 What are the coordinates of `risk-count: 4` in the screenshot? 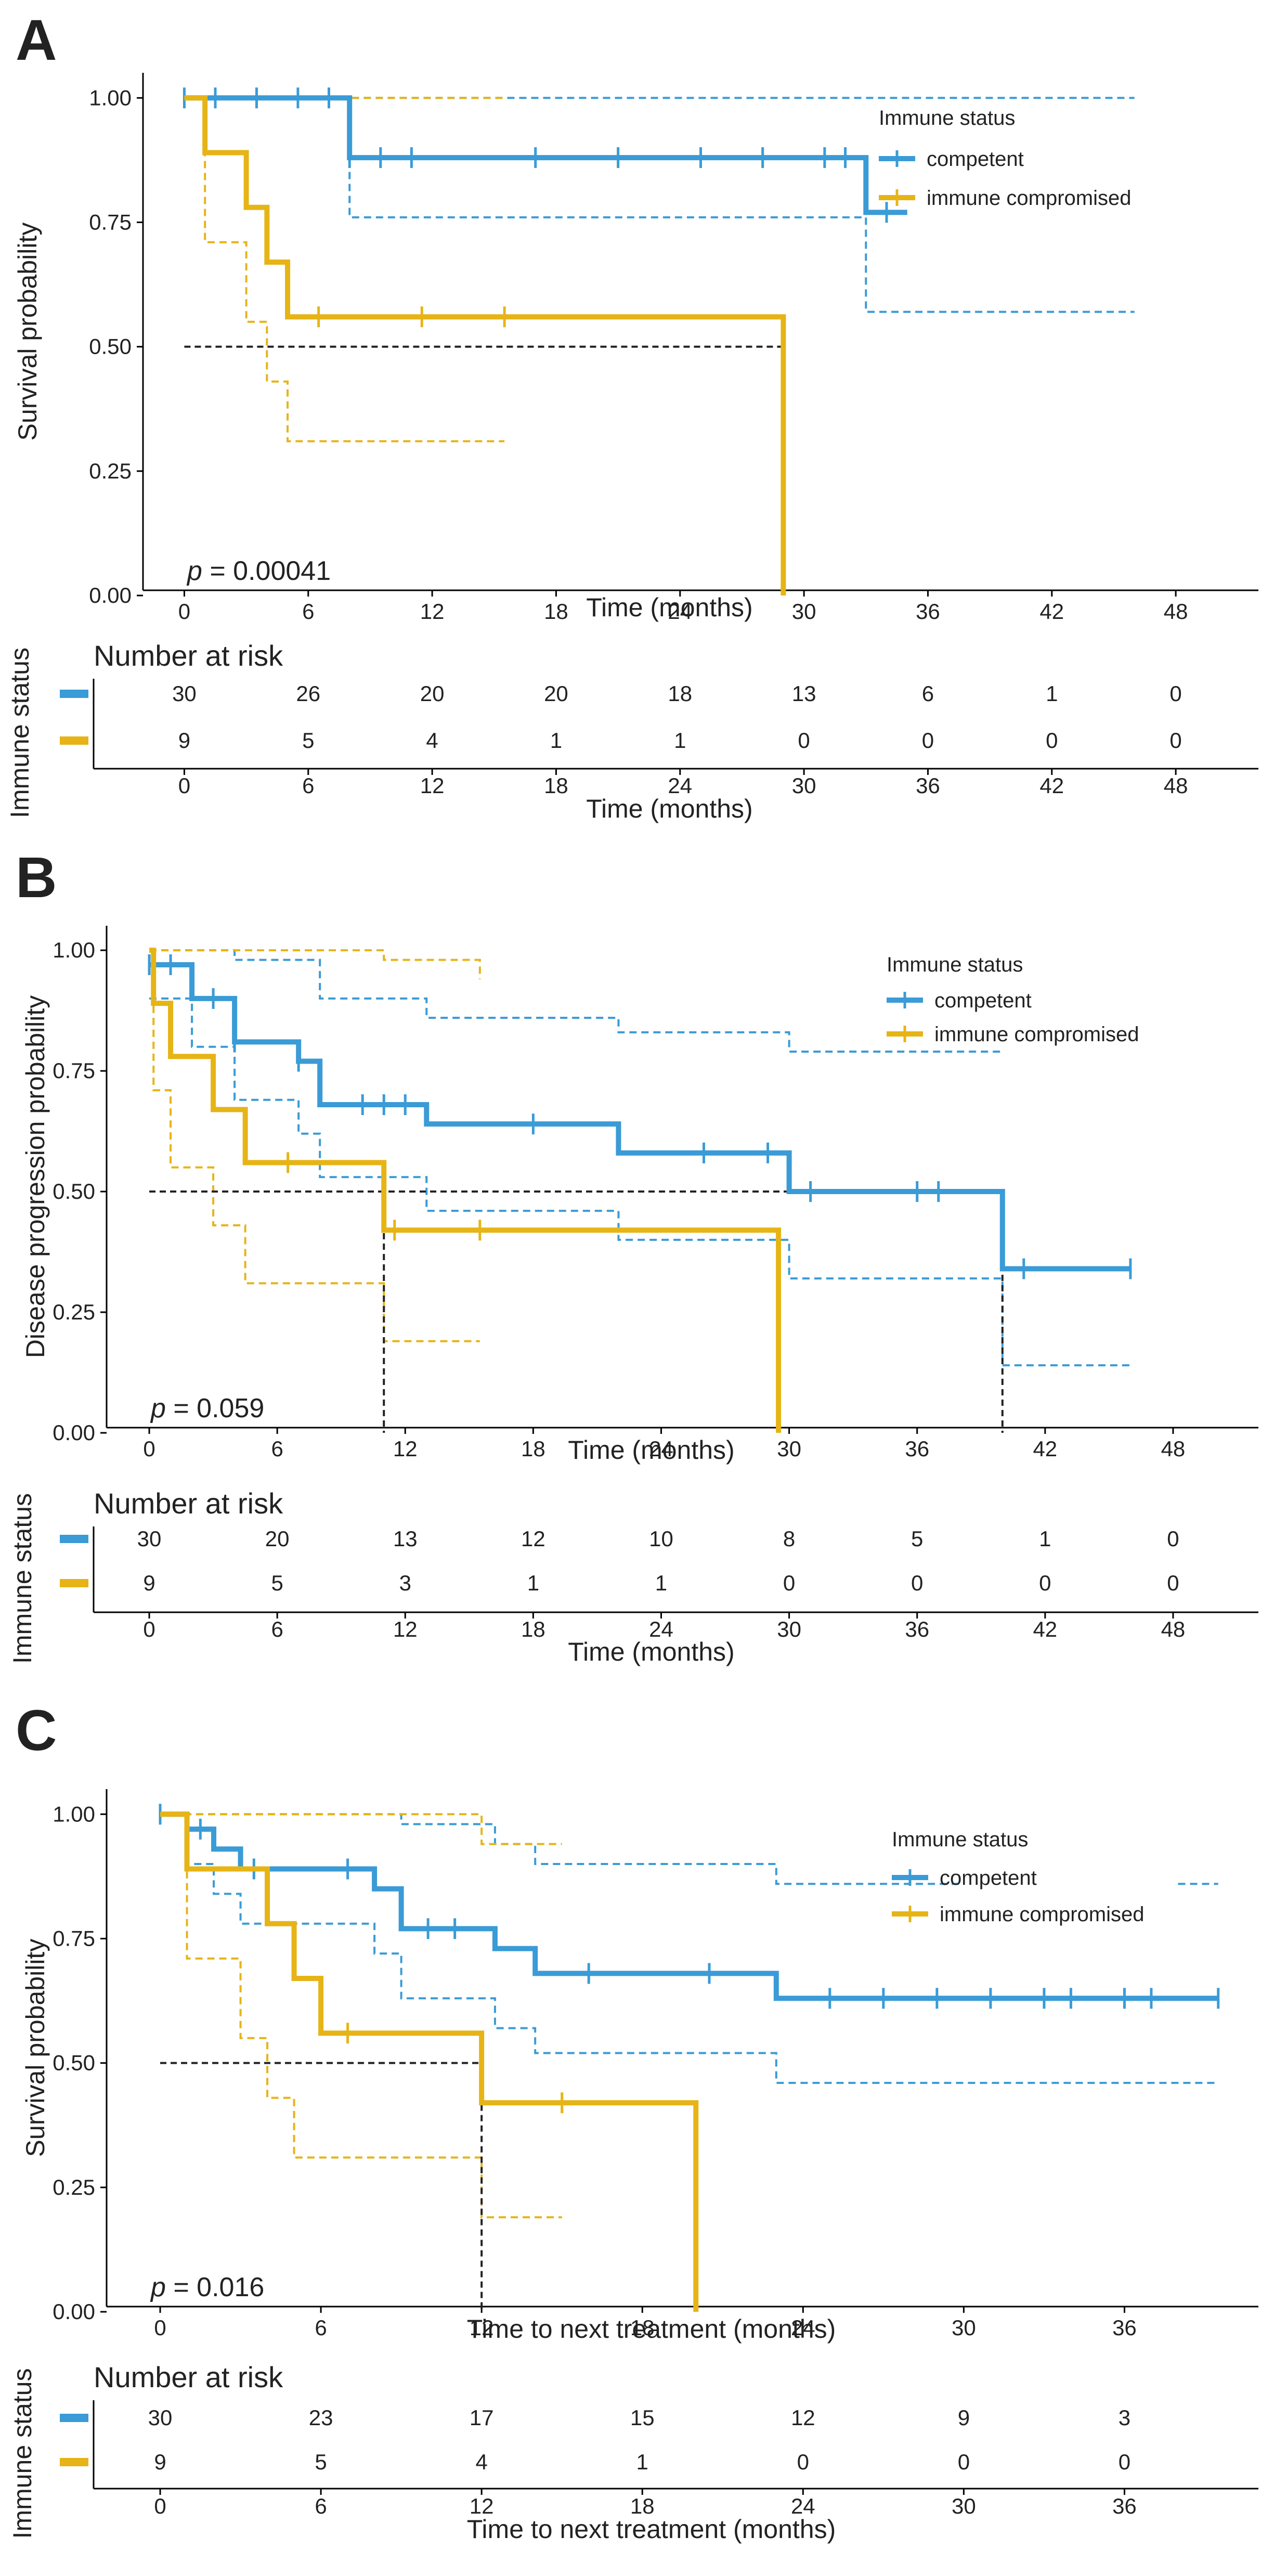 It's located at (432, 740).